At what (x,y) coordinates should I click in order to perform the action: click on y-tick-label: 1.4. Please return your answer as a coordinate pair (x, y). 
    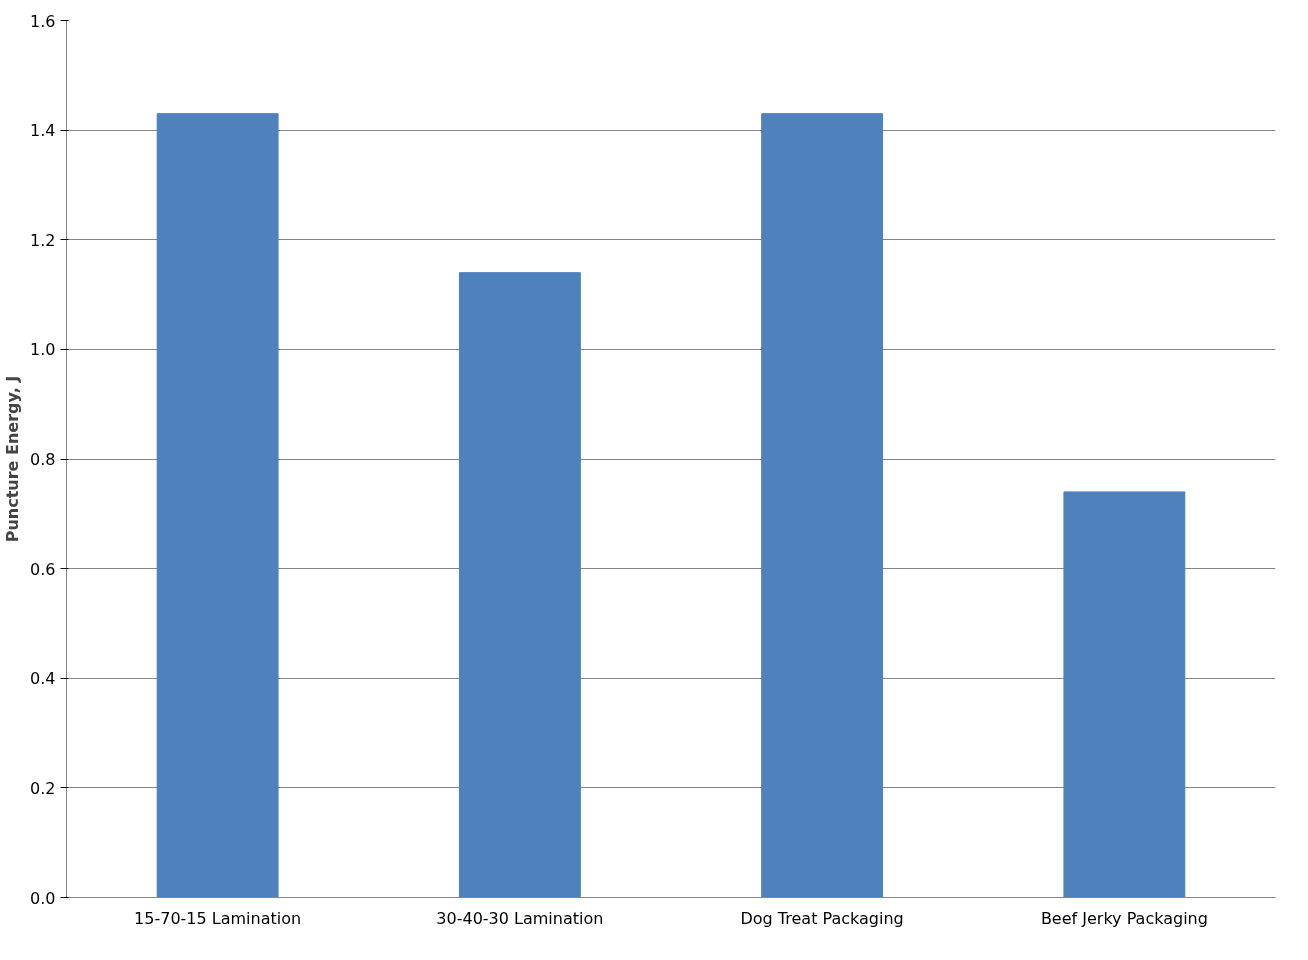
    Looking at the image, I should click on (43, 131).